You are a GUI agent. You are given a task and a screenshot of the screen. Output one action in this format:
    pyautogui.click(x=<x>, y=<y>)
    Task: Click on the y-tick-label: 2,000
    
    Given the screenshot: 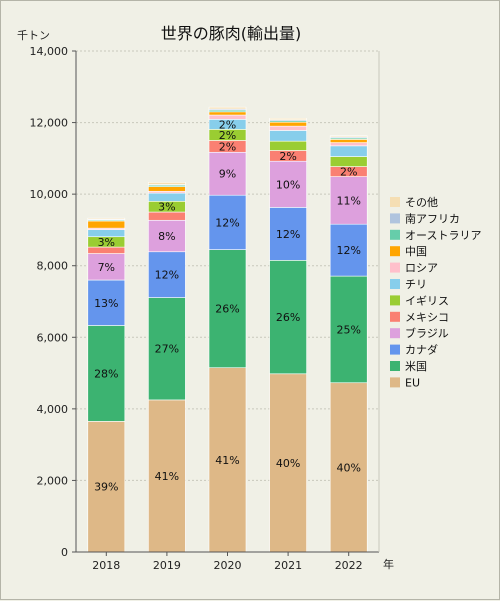 What is the action you would take?
    pyautogui.click(x=53, y=480)
    